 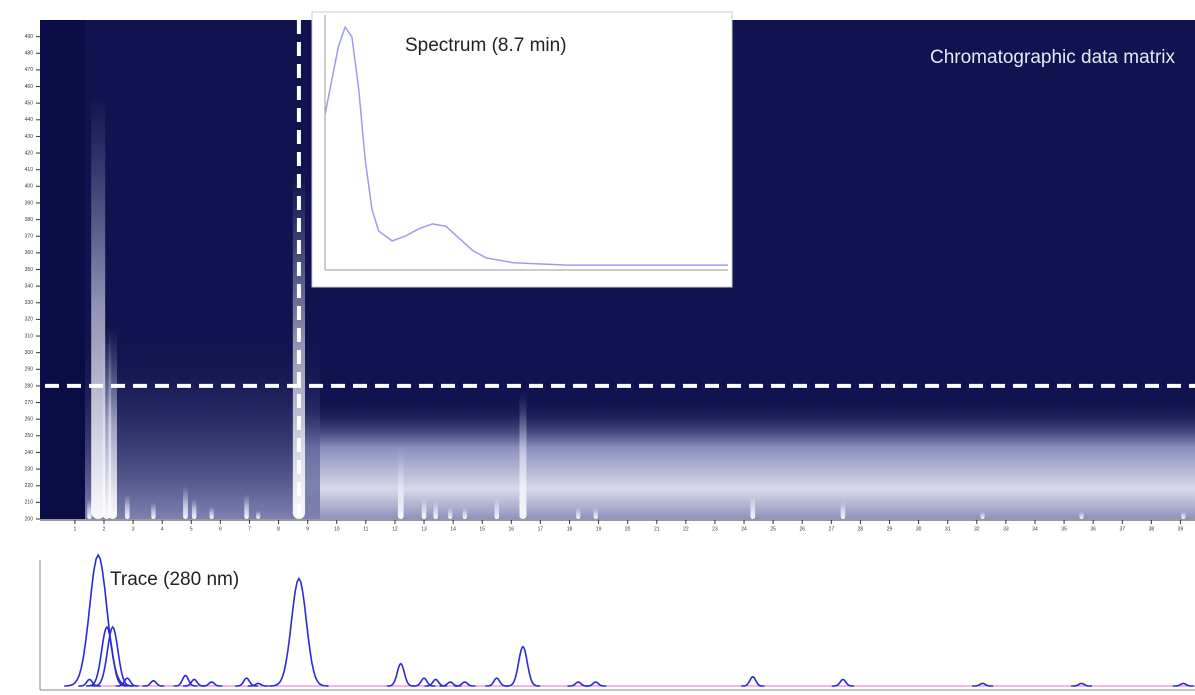 What do you see at coordinates (29, 436) in the screenshot?
I see `y-tick-label: 250` at bounding box center [29, 436].